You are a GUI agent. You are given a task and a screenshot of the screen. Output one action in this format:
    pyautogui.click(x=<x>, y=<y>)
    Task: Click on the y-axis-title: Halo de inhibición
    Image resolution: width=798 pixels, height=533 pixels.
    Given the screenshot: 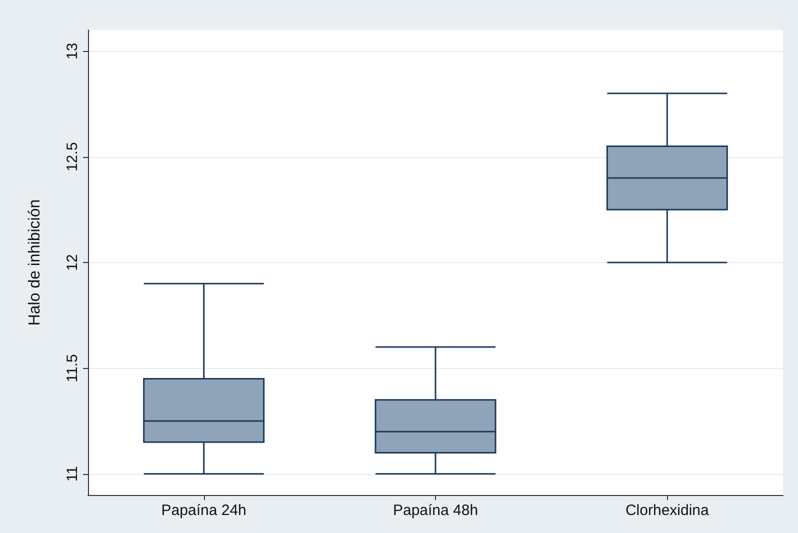 What is the action you would take?
    pyautogui.click(x=35, y=262)
    